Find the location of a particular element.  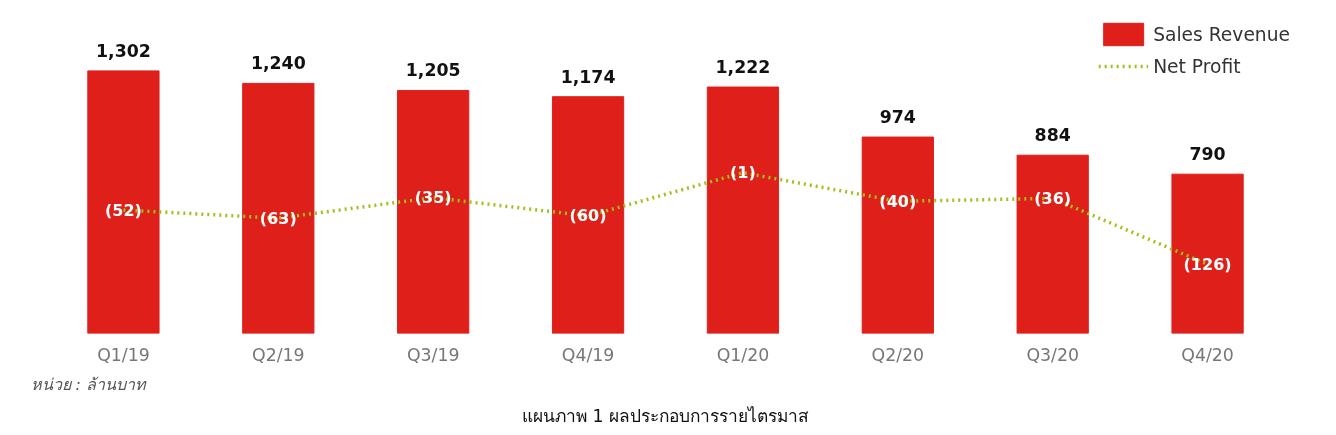

data-label: (126) is located at coordinates (1207, 264).